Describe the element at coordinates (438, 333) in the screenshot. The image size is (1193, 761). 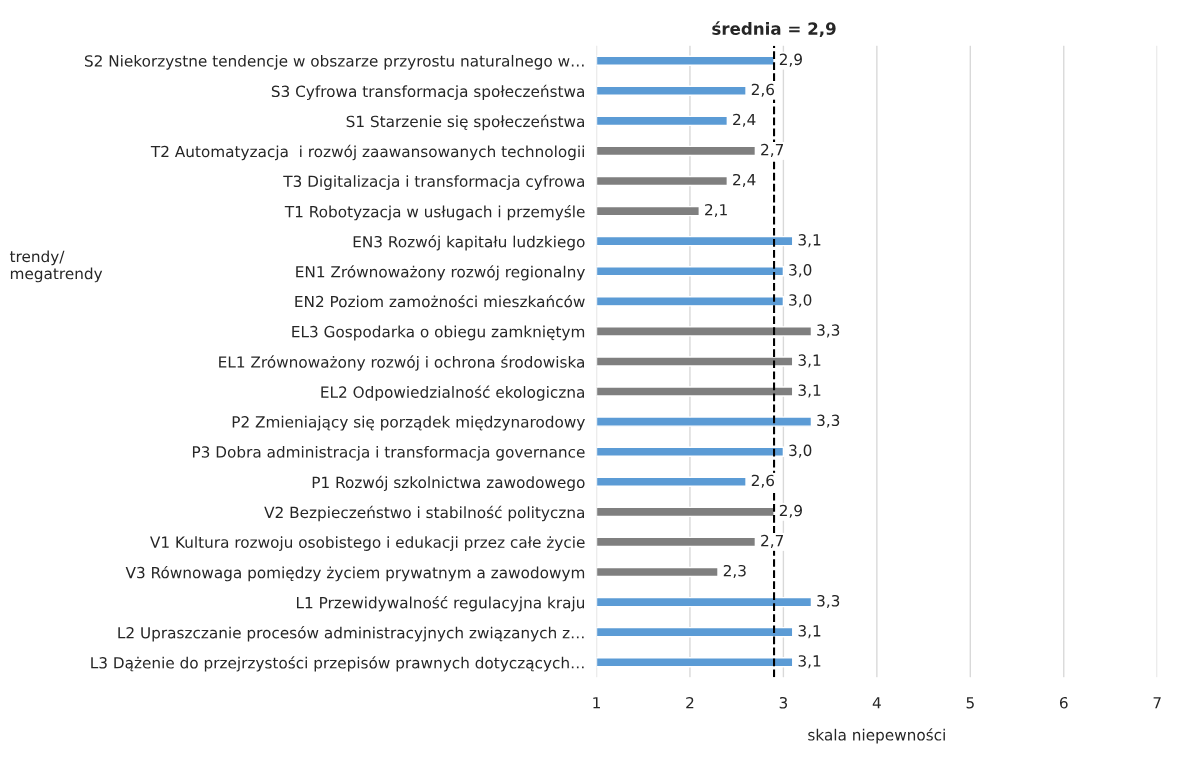
I see `y-tick-label: EL3 Gospodarka o obiegu zamkniętym` at that location.